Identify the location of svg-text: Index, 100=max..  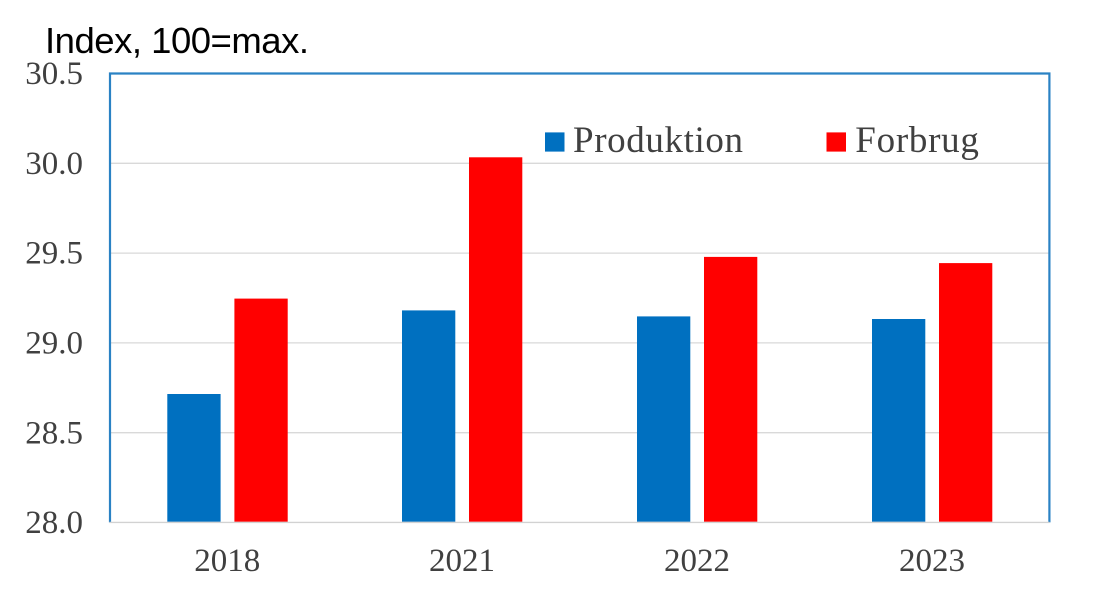
(177, 40).